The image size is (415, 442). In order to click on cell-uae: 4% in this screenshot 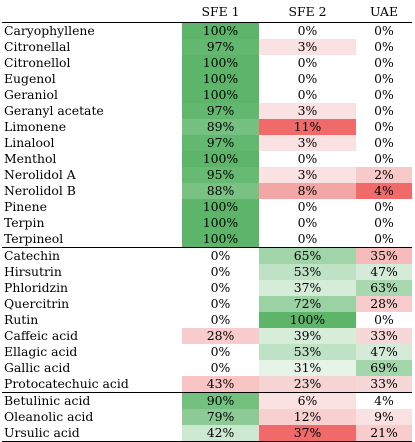, I will do `click(384, 400)`.